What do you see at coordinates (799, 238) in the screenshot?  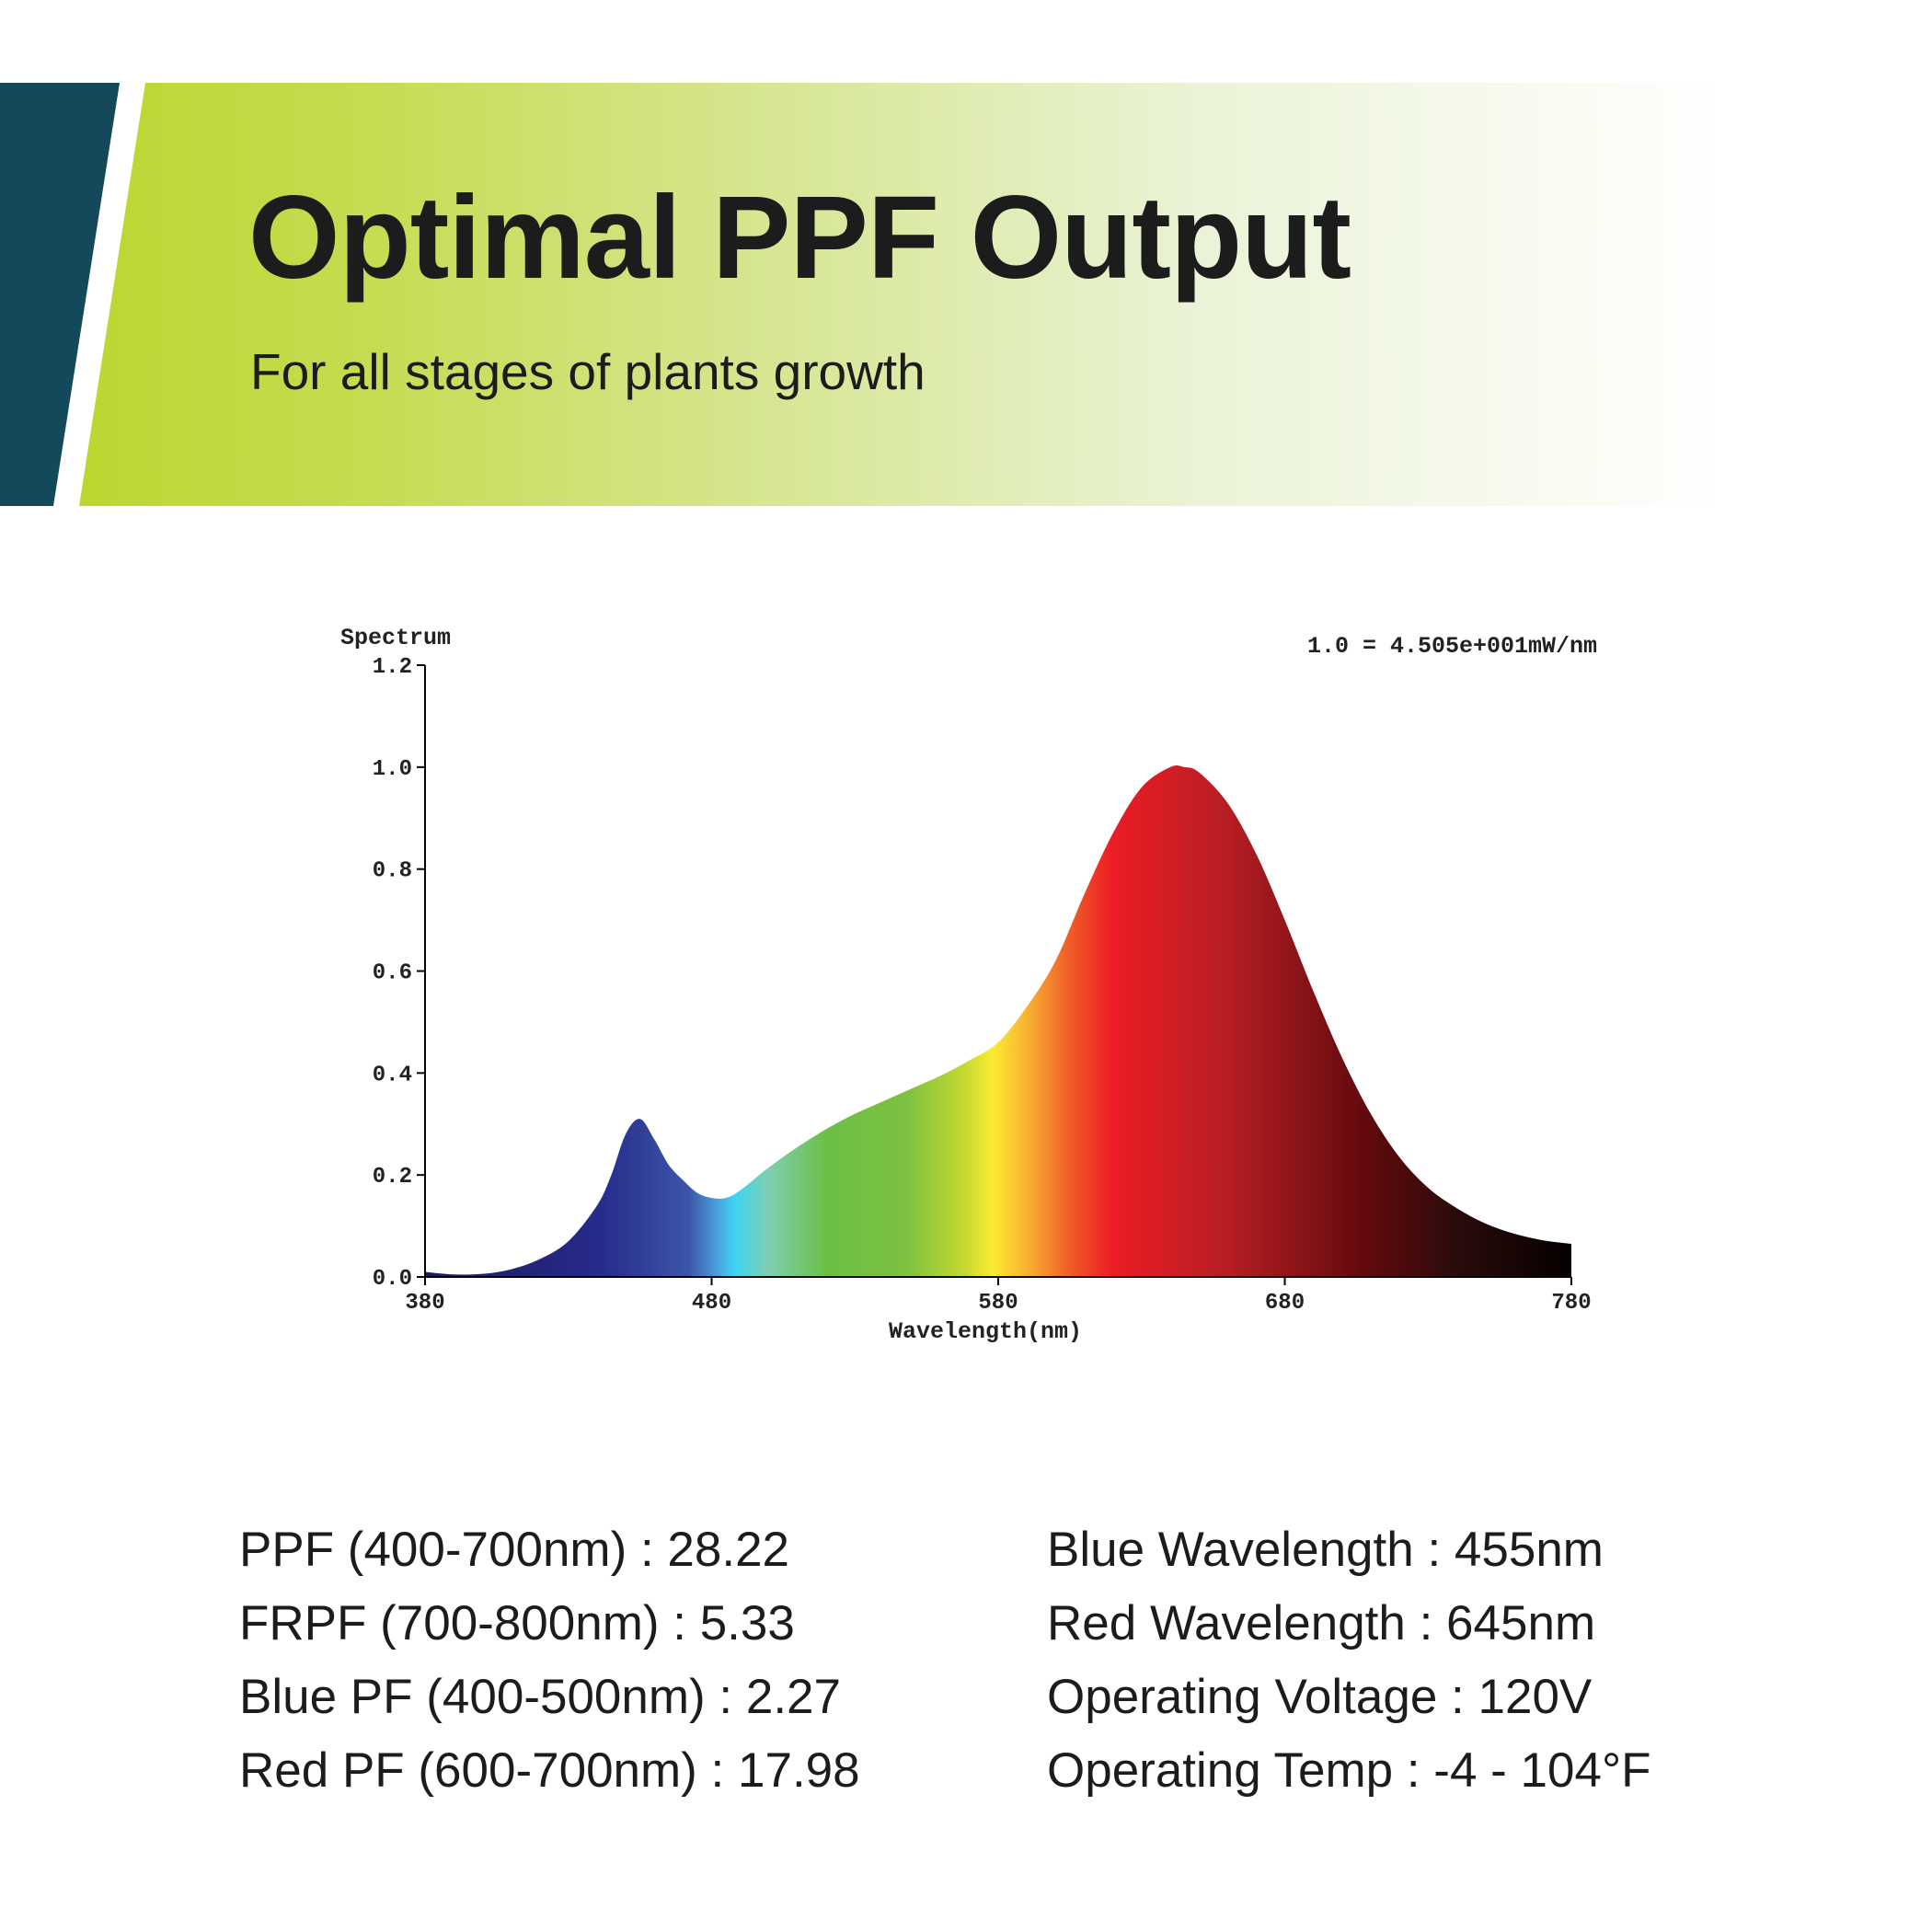 I see `page-title: Optimal PPF Output` at bounding box center [799, 238].